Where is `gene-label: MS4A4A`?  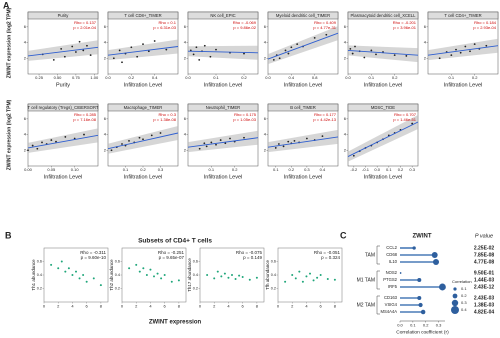
gene-label: MS4A4A is located at coordinates (388, 311).